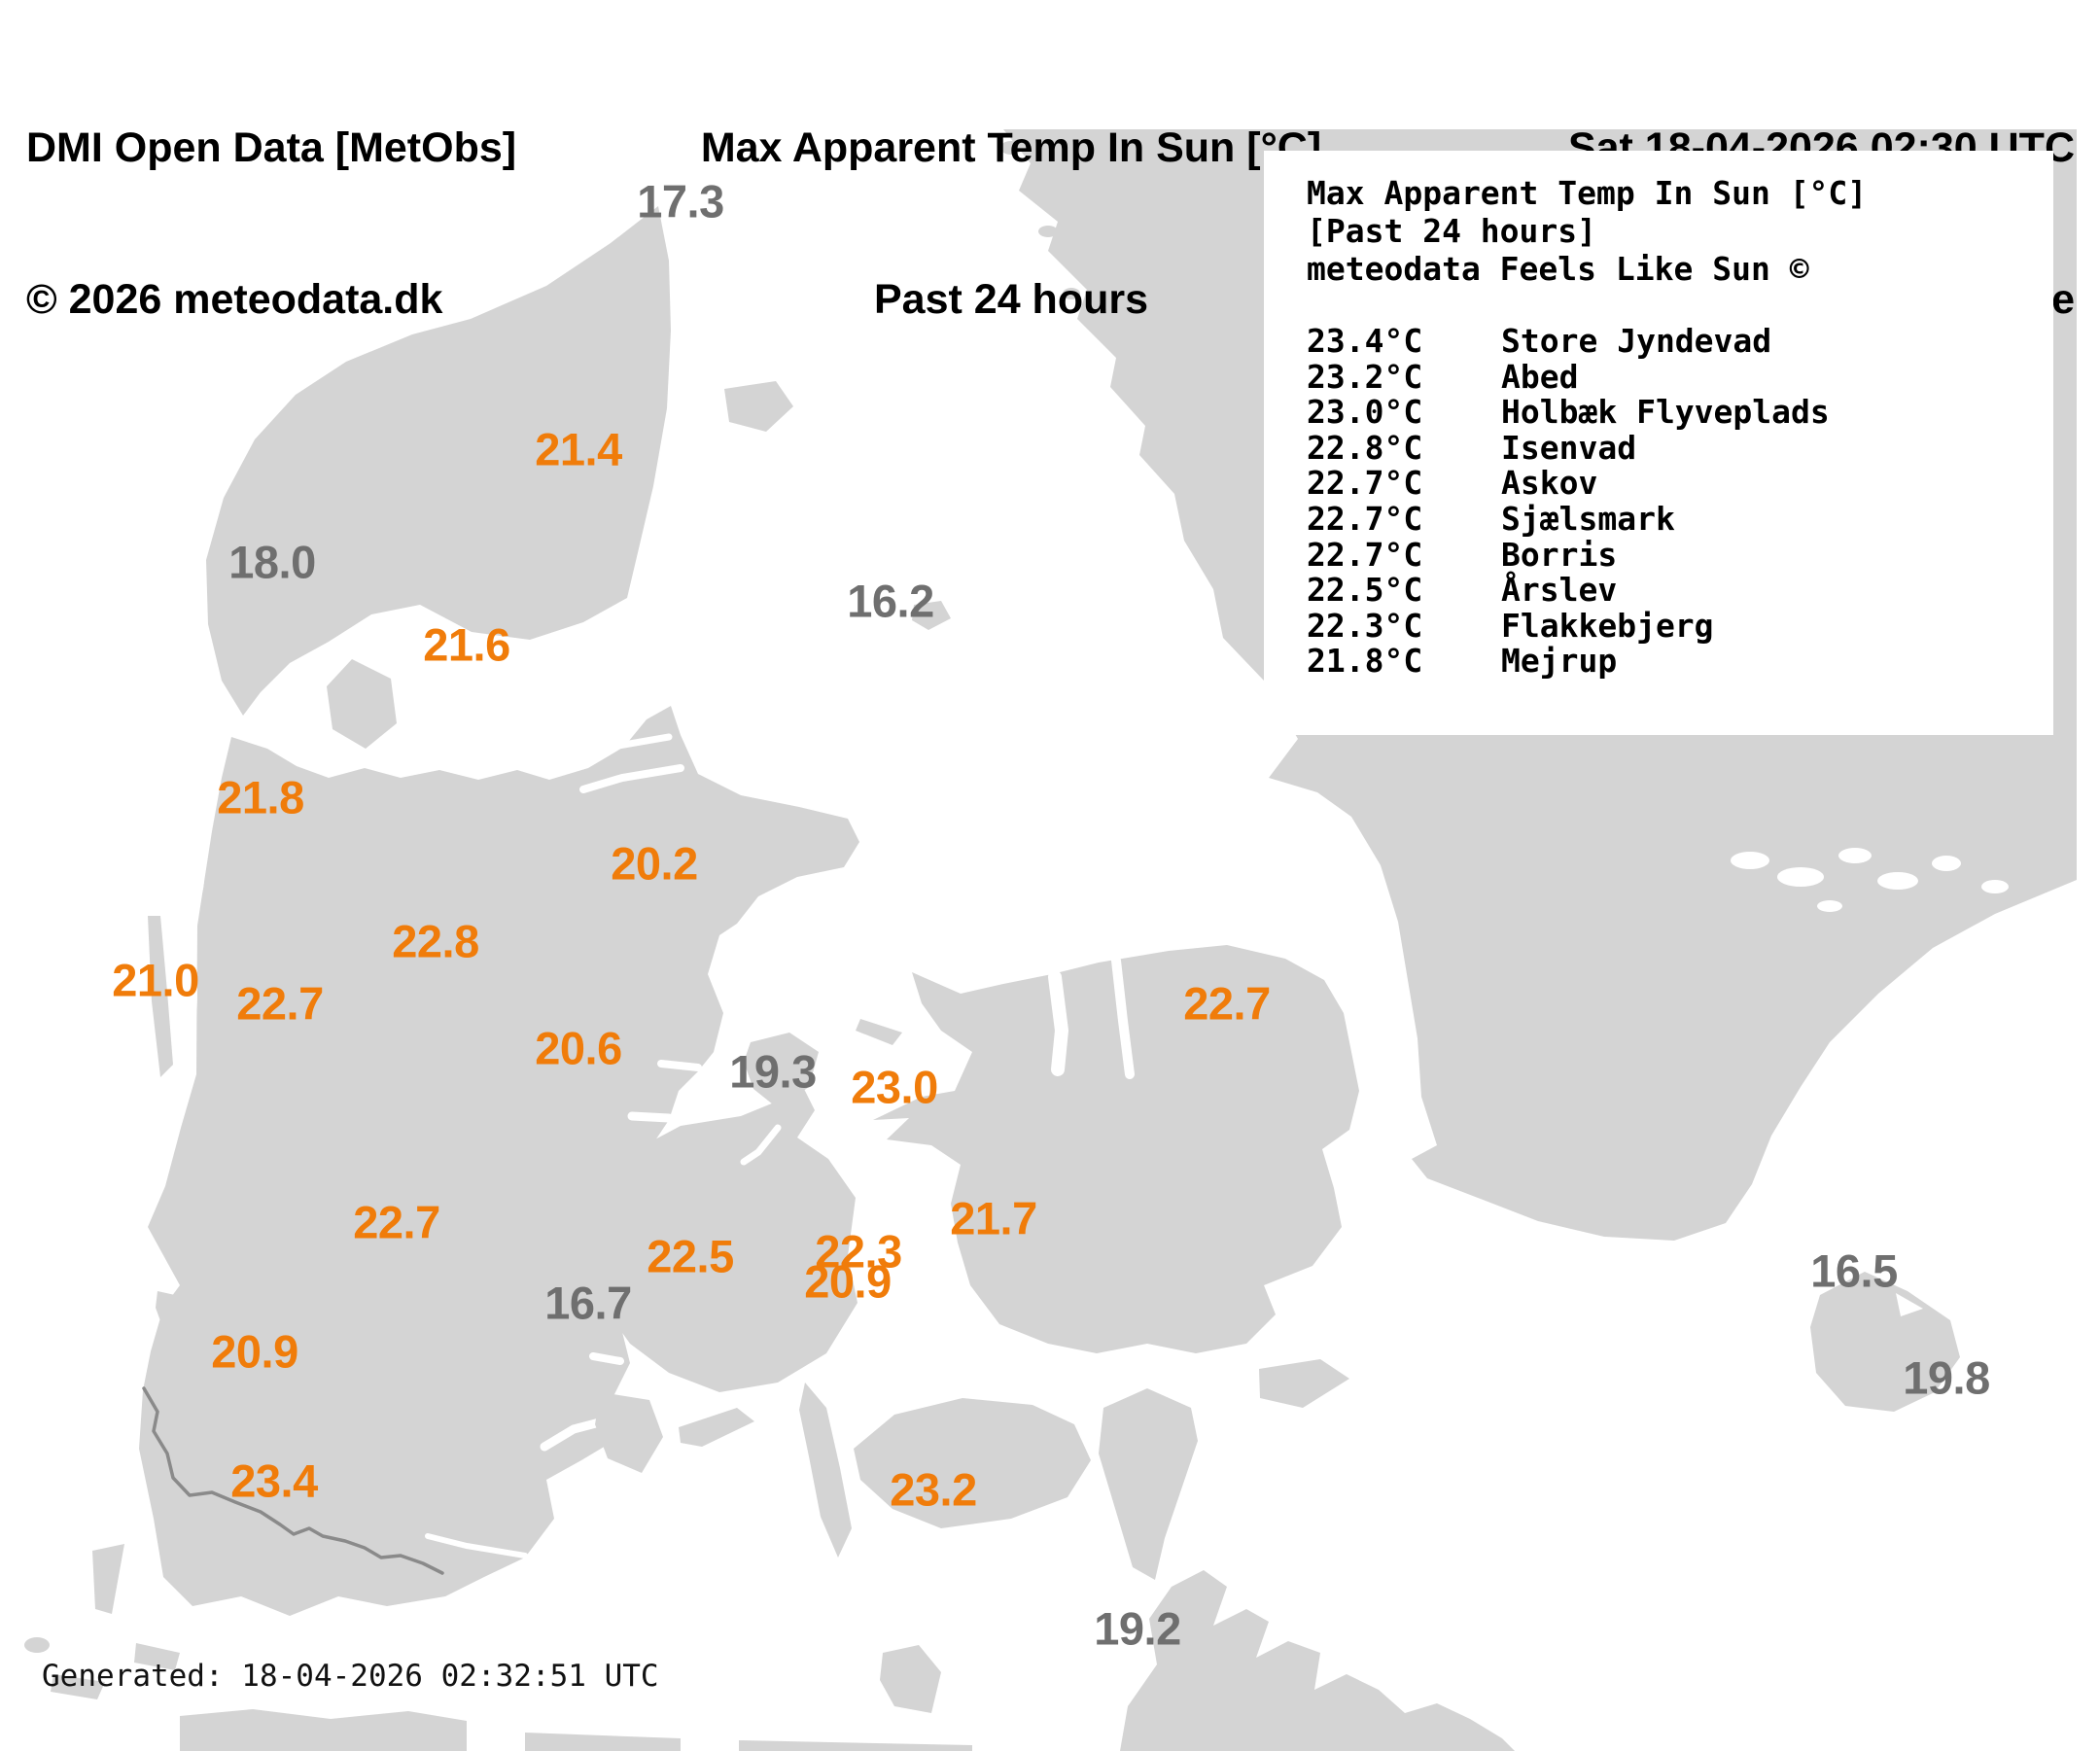 The width and height of the screenshot is (2100, 1751). I want to click on legend-station-row: 22.7°C Borris, so click(1680, 554).